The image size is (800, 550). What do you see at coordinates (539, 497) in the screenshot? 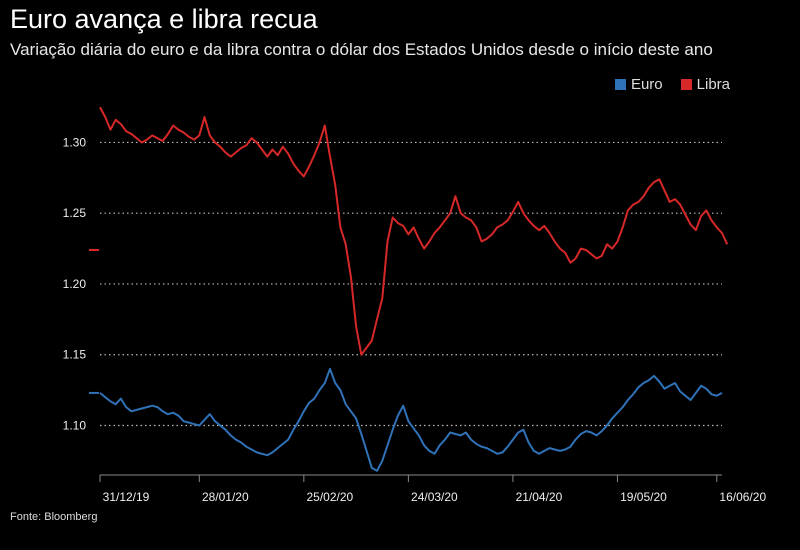
I see `x-tick-label: 21/04/20` at bounding box center [539, 497].